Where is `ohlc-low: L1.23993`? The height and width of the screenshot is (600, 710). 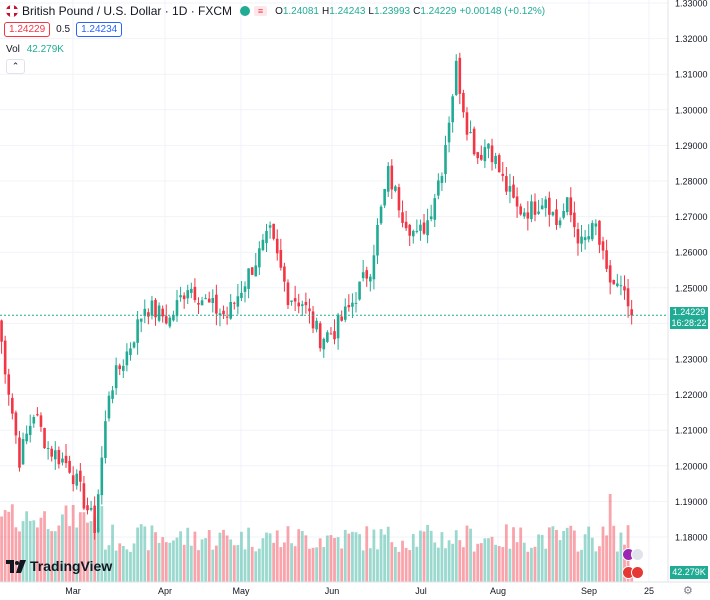 ohlc-low: L1.23993 is located at coordinates (389, 11).